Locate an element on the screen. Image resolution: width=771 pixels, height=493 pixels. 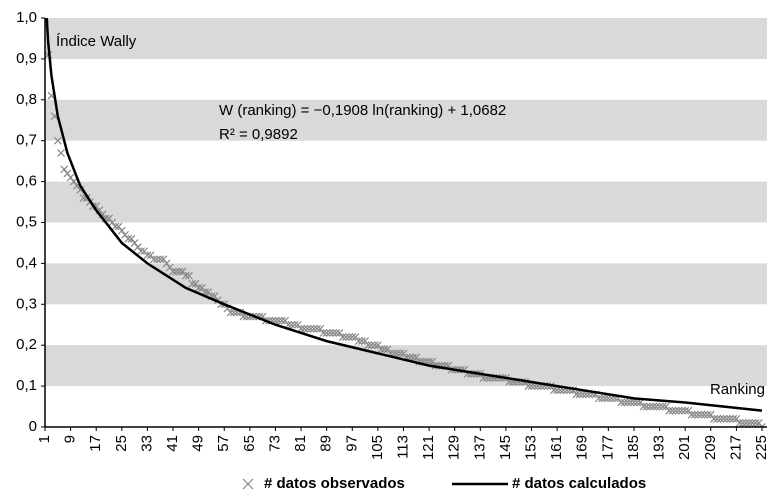
x-tick-label: 193 is located at coordinates (659, 447).